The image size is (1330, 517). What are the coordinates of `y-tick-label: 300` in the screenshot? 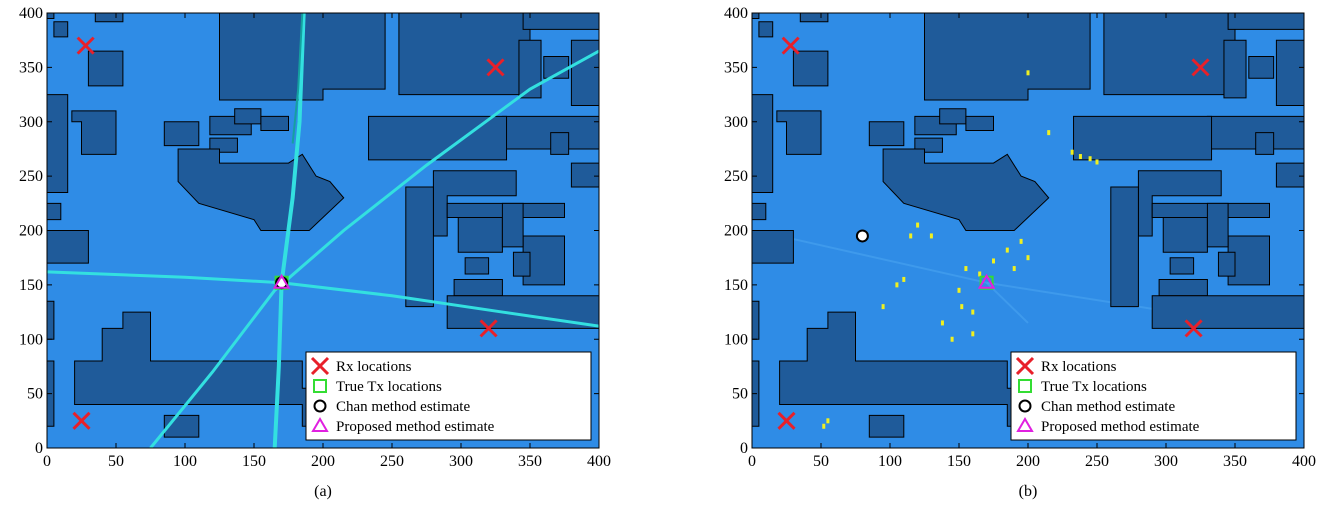 It's located at (736, 122).